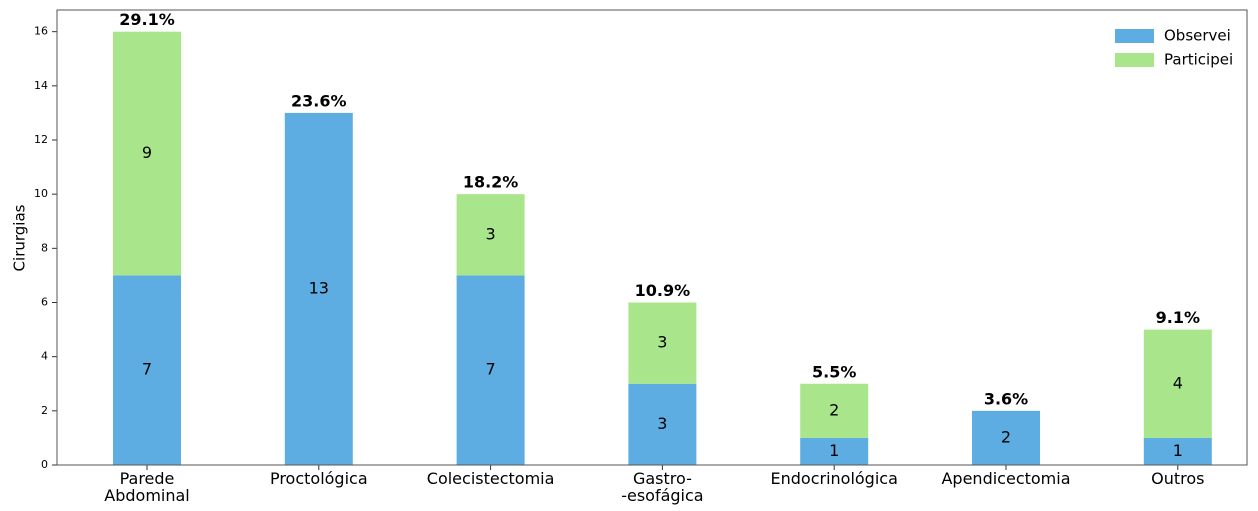 The height and width of the screenshot is (511, 1258). I want to click on x-tick-label: Gastro--esofágica, so click(662, 487).